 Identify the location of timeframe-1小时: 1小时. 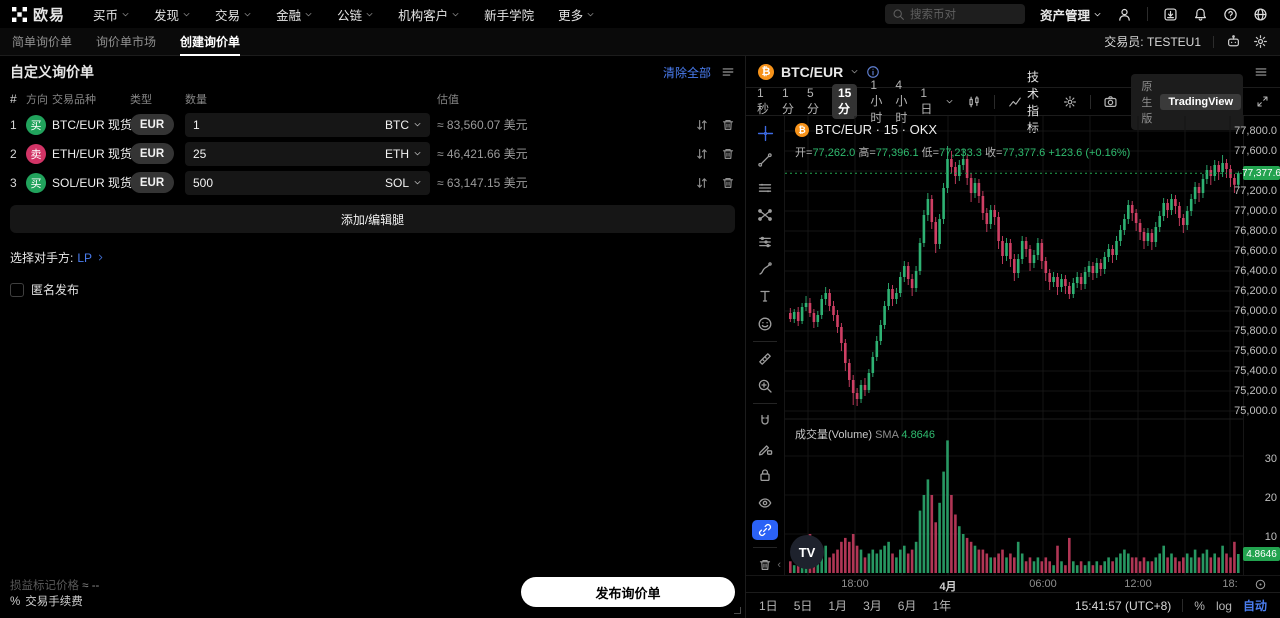
(876, 101).